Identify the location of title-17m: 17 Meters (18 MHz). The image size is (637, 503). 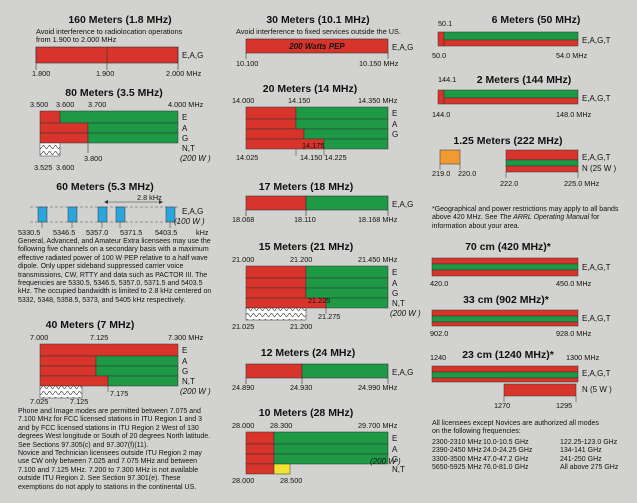
(306, 187).